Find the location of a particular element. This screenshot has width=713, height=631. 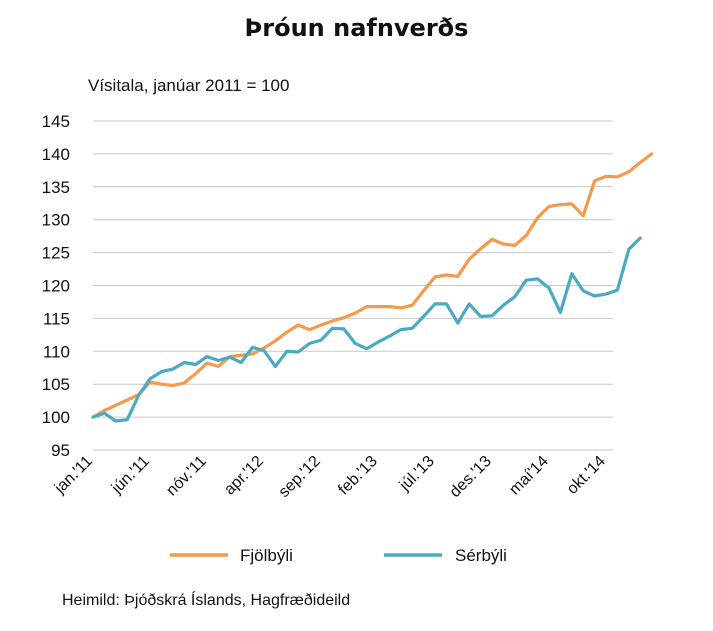

y-tick-label: 100 is located at coordinates (56, 417).